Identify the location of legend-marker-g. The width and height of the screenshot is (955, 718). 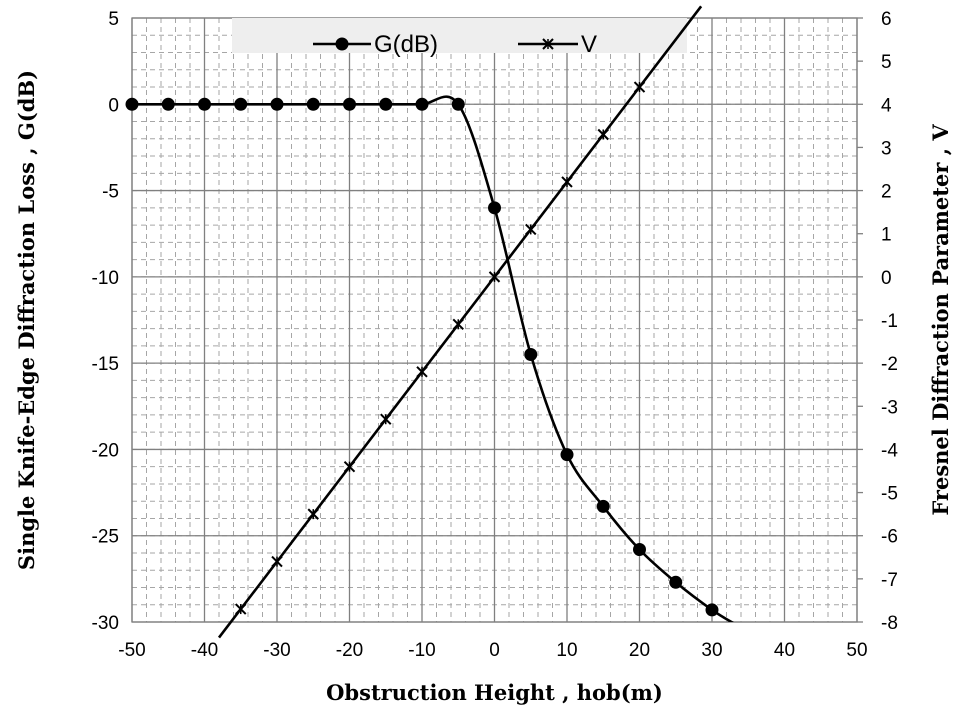
(342, 44).